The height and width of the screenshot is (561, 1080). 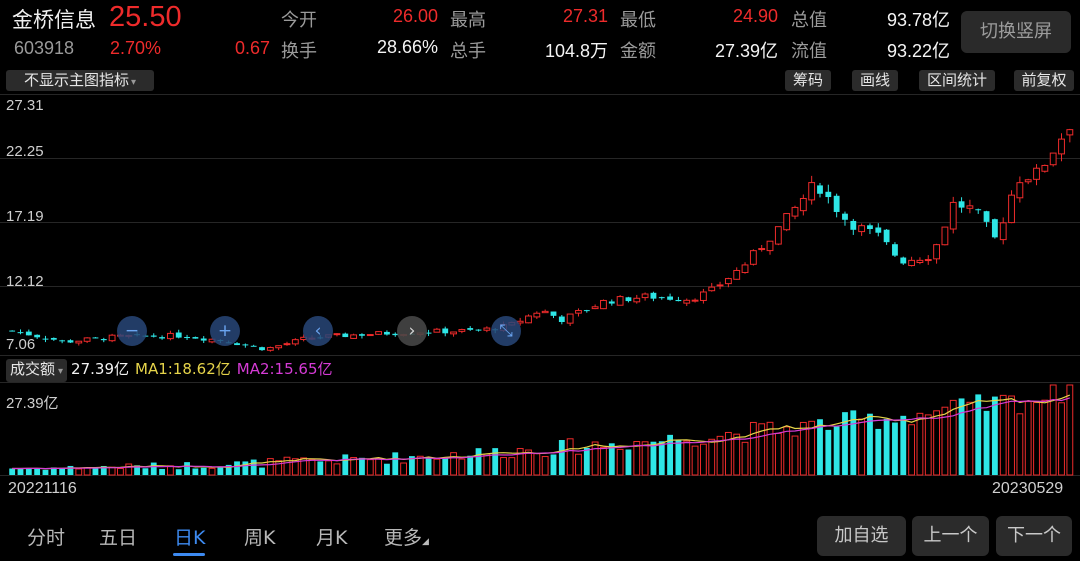 What do you see at coordinates (54, 20) in the screenshot?
I see `stock-name: 金桥信息` at bounding box center [54, 20].